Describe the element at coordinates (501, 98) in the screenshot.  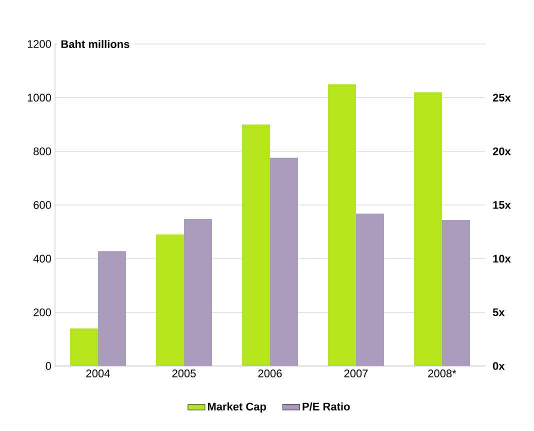
I see `y2-tick-label: 25x` at that location.